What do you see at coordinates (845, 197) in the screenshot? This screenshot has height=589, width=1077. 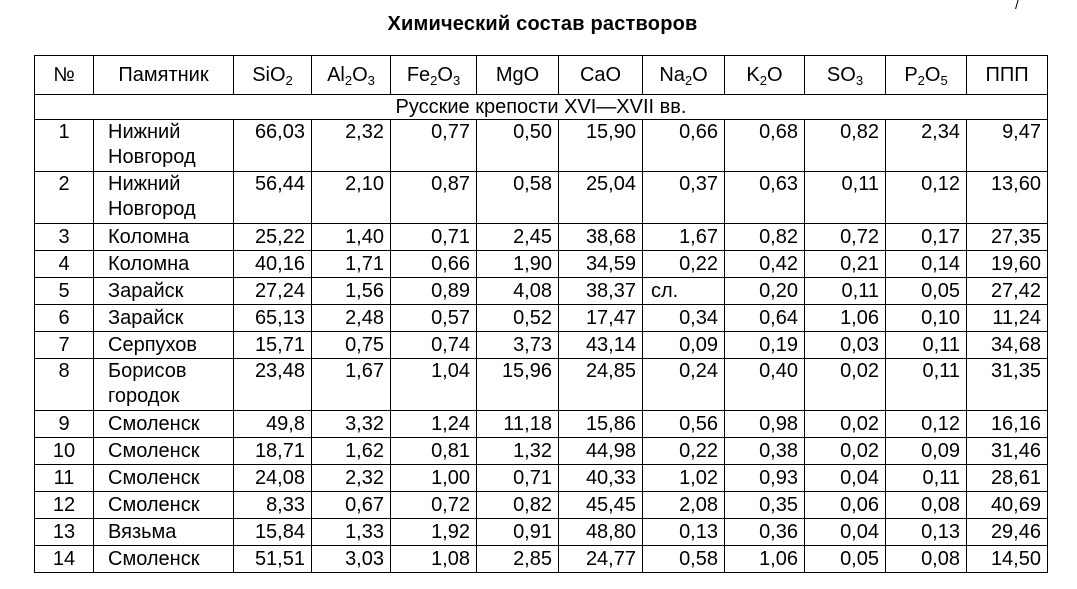 I see `value-cell: 0,11` at bounding box center [845, 197].